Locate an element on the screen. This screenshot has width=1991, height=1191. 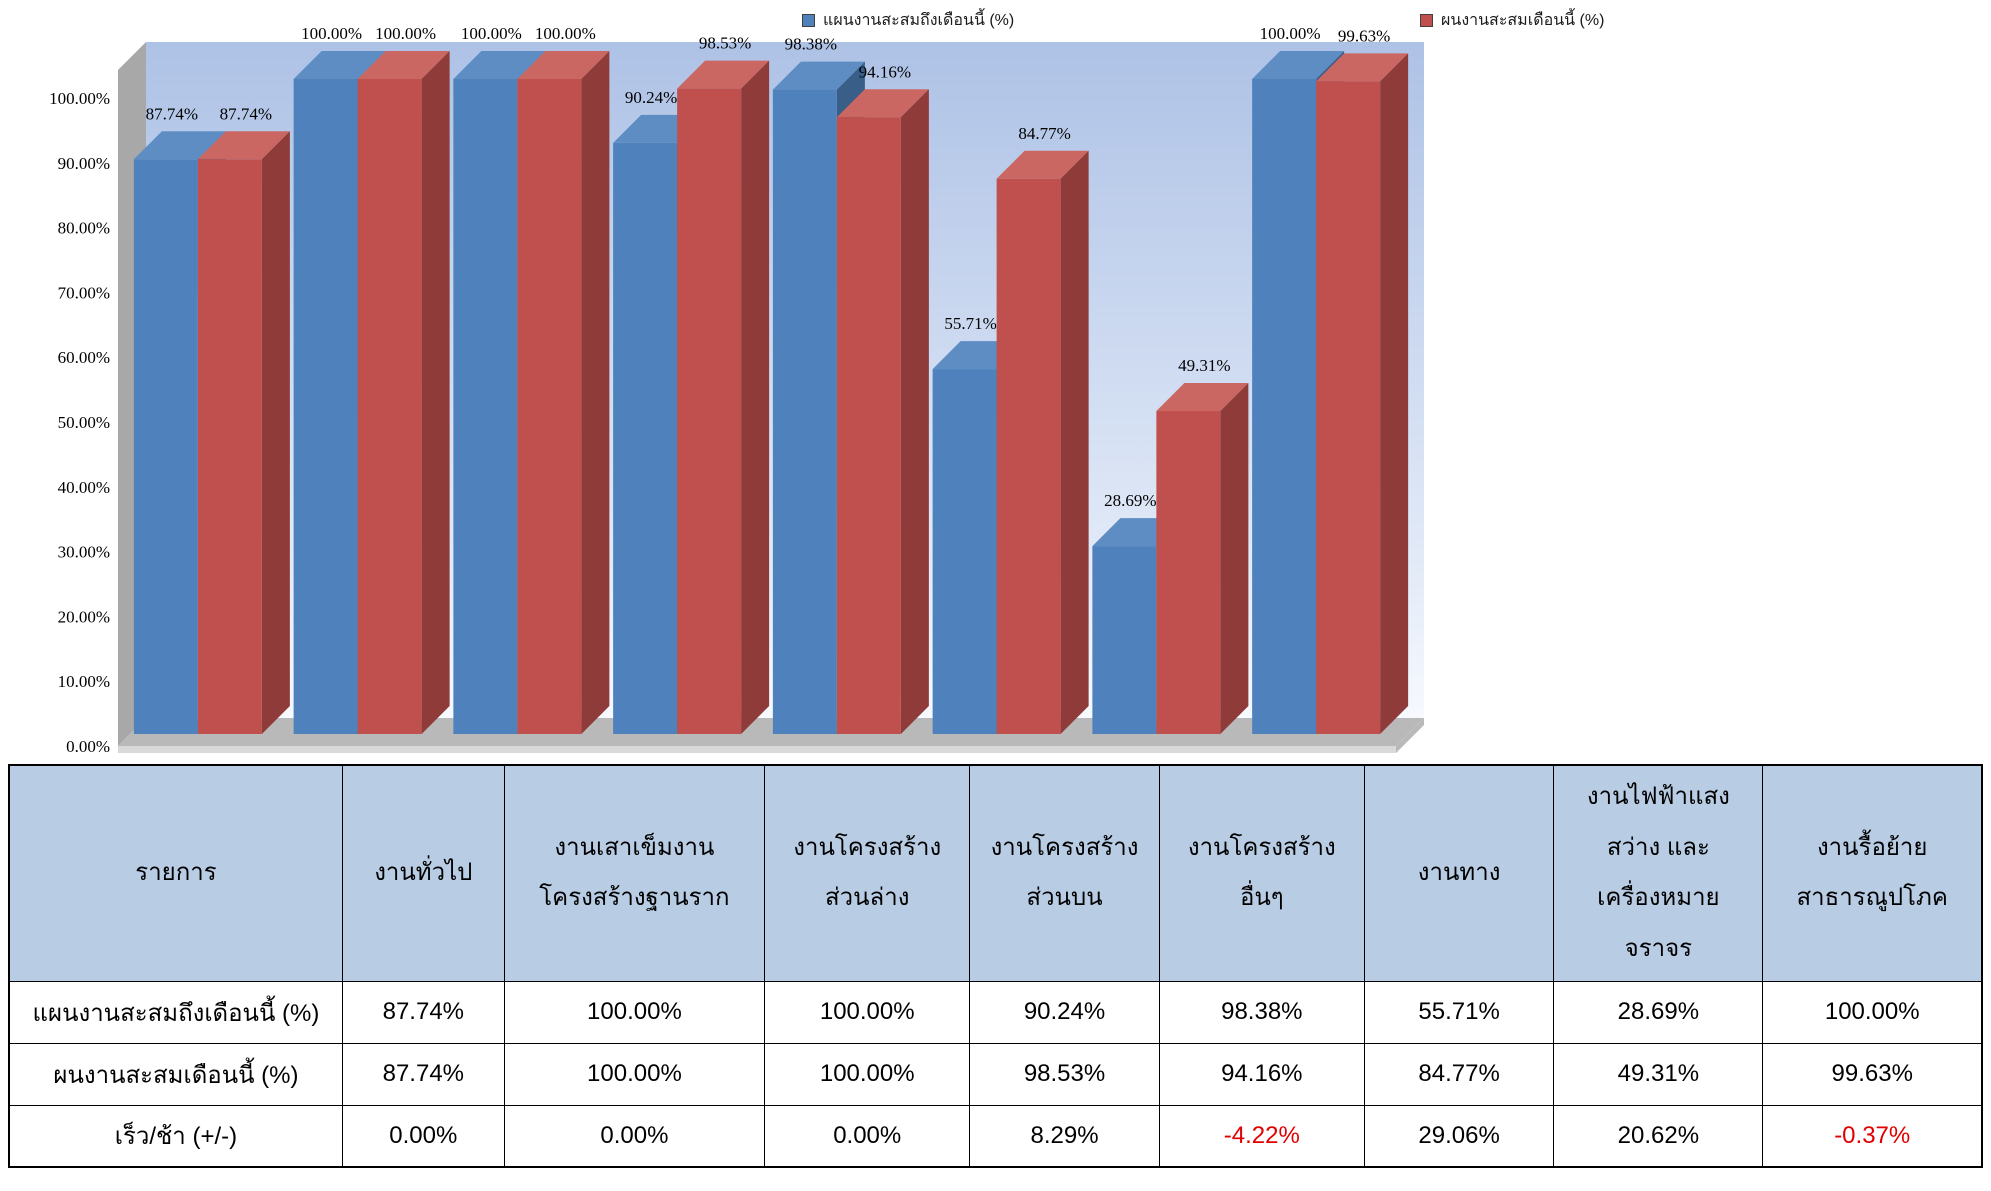
cell-r1-c4: 94.16% is located at coordinates (1261, 1074).